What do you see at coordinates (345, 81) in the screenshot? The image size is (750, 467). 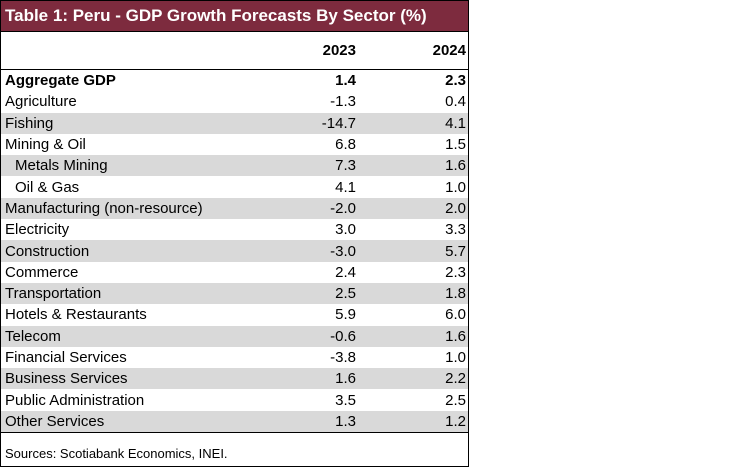 I see `value-cell: 1.4` at bounding box center [345, 81].